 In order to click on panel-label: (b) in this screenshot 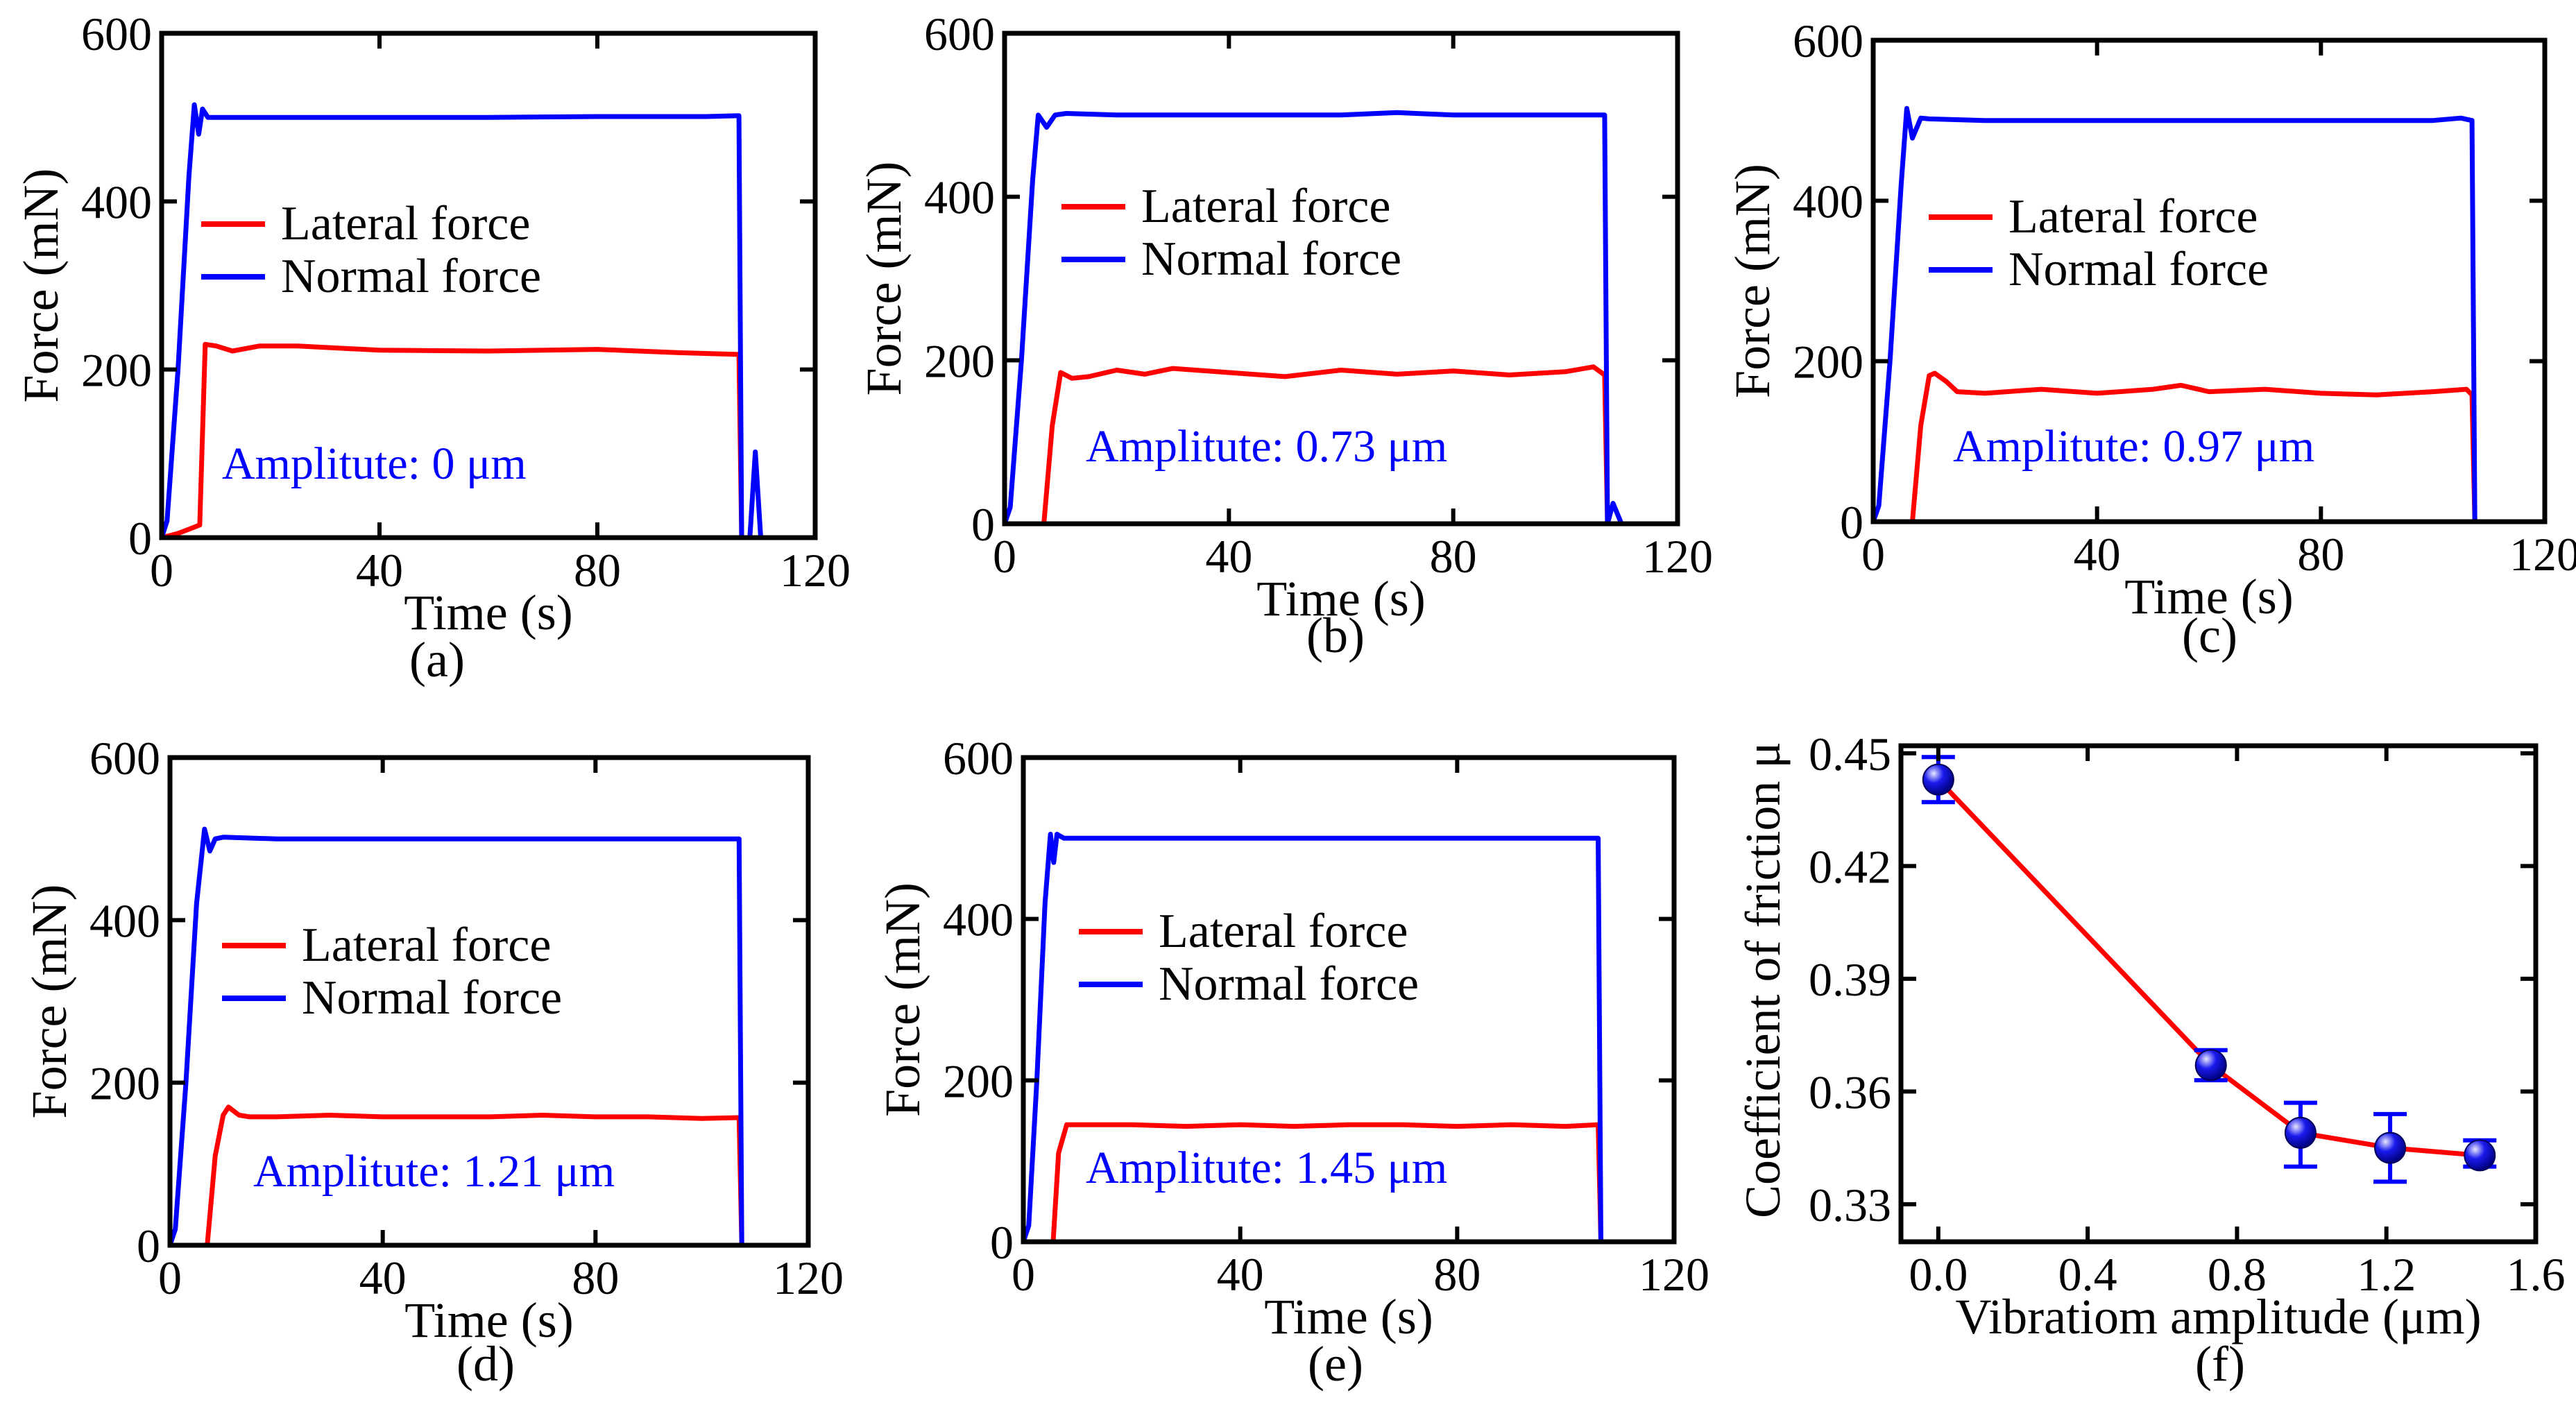, I will do `click(1335, 635)`.